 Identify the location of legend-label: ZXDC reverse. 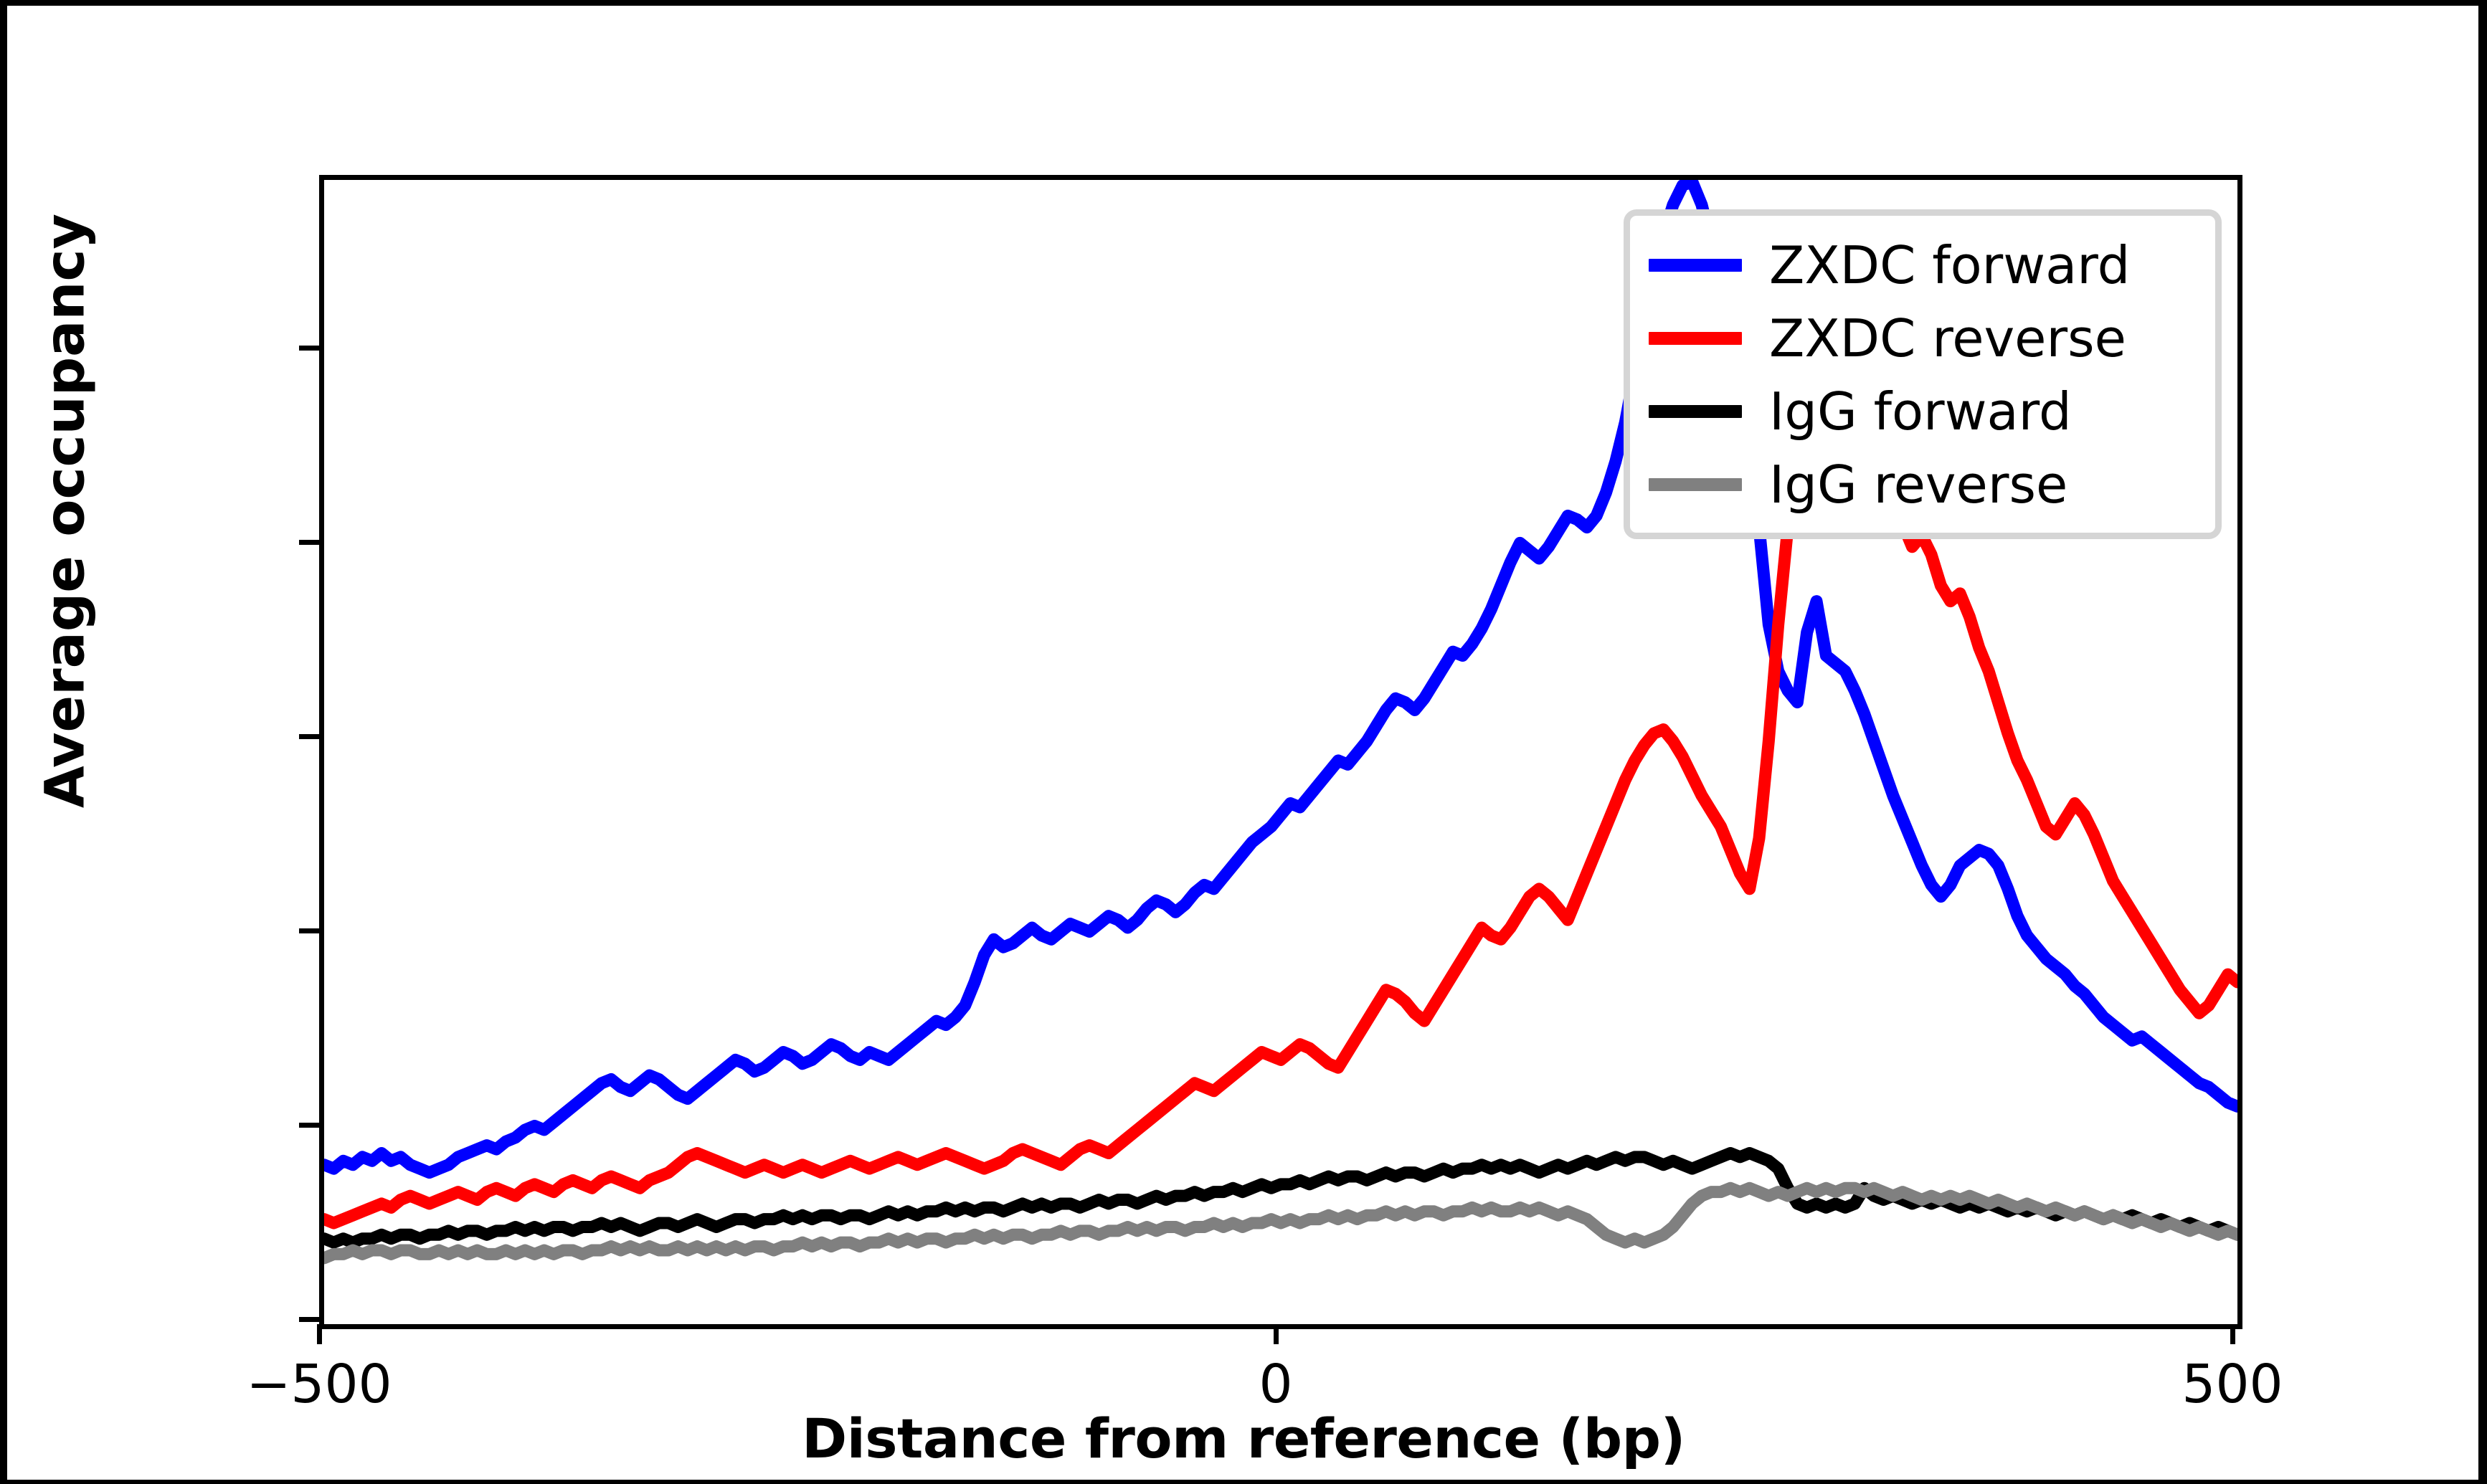
(1948, 338).